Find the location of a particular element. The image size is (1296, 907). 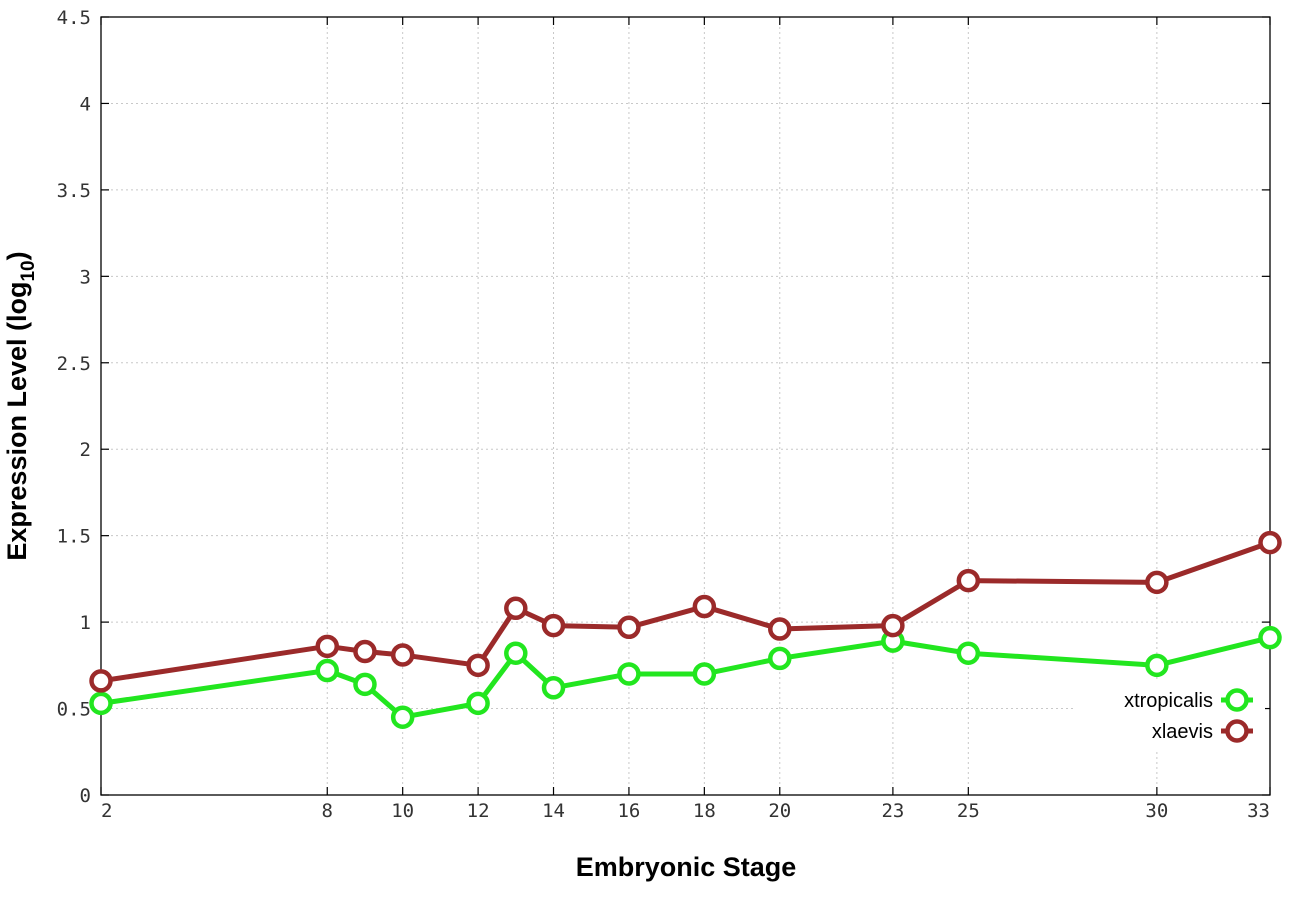

y-tick-label: 0.5 is located at coordinates (74, 710).